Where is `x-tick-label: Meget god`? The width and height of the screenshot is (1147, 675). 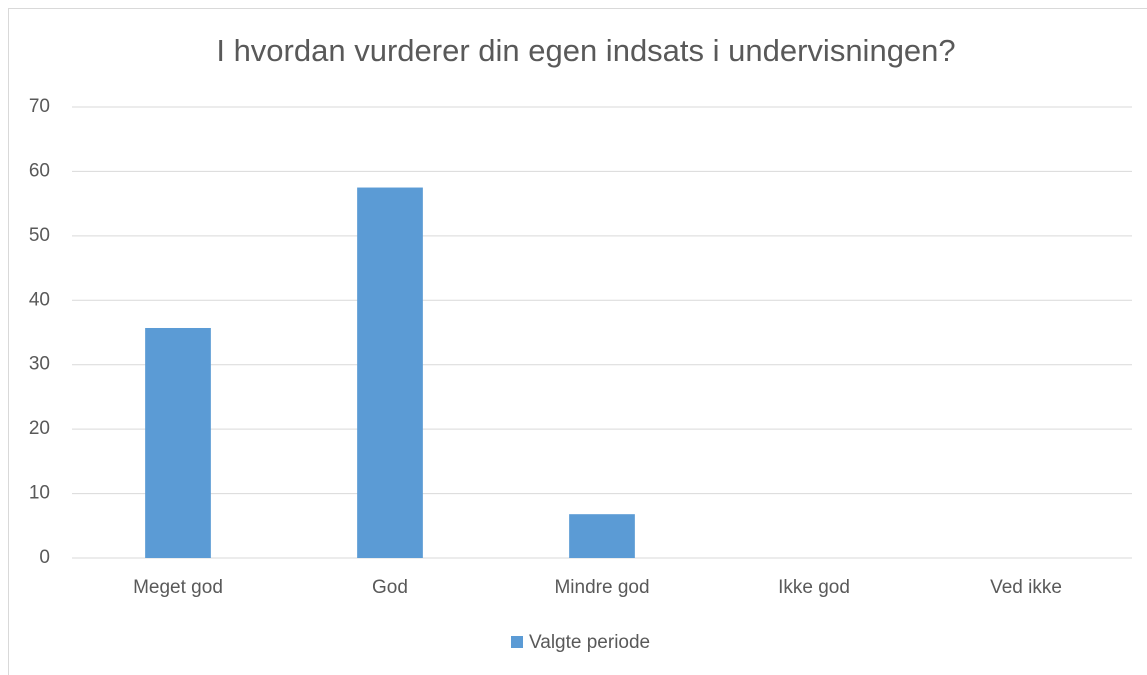 x-tick-label: Meget god is located at coordinates (178, 587).